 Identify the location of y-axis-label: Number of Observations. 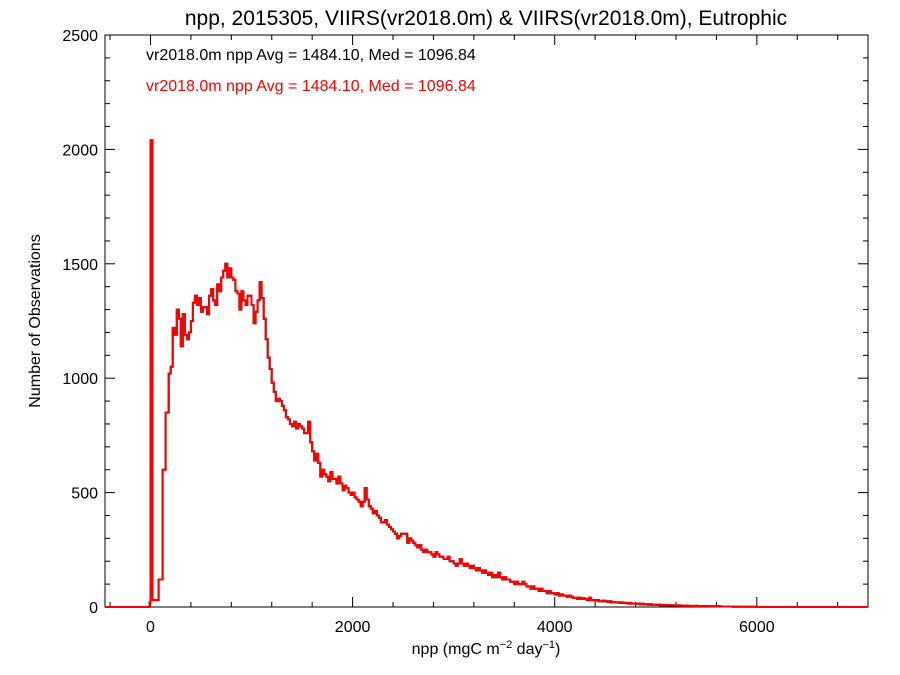
(35, 320).